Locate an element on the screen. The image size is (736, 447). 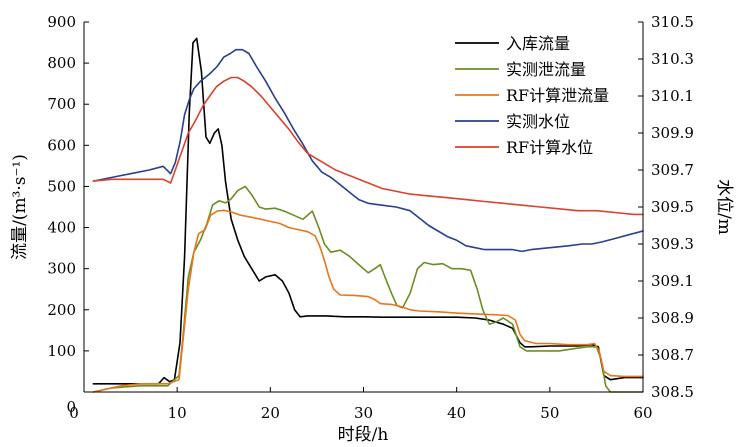
y-left-tick-label: 400 is located at coordinates (61, 228).